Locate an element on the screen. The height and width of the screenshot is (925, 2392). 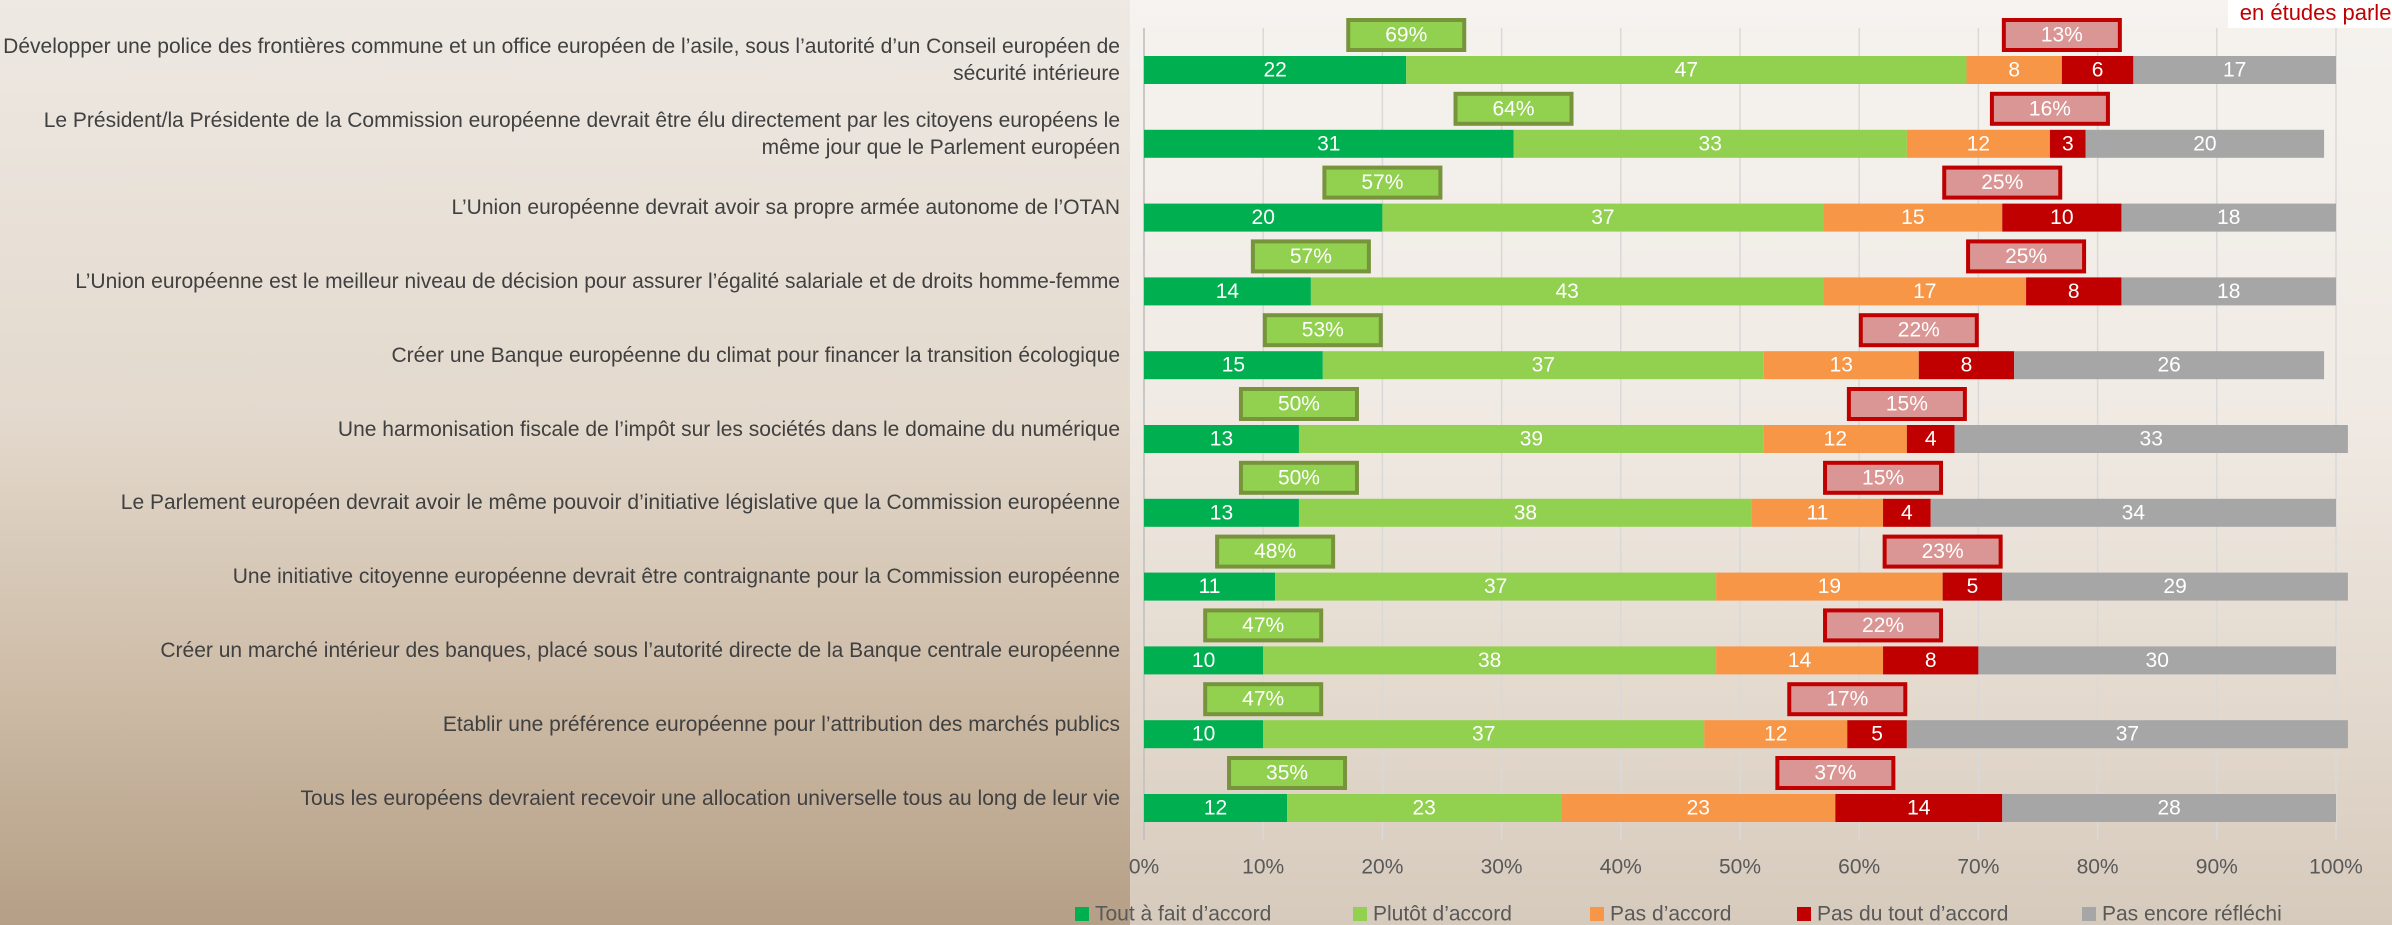
total-label: 69% is located at coordinates (1406, 35).